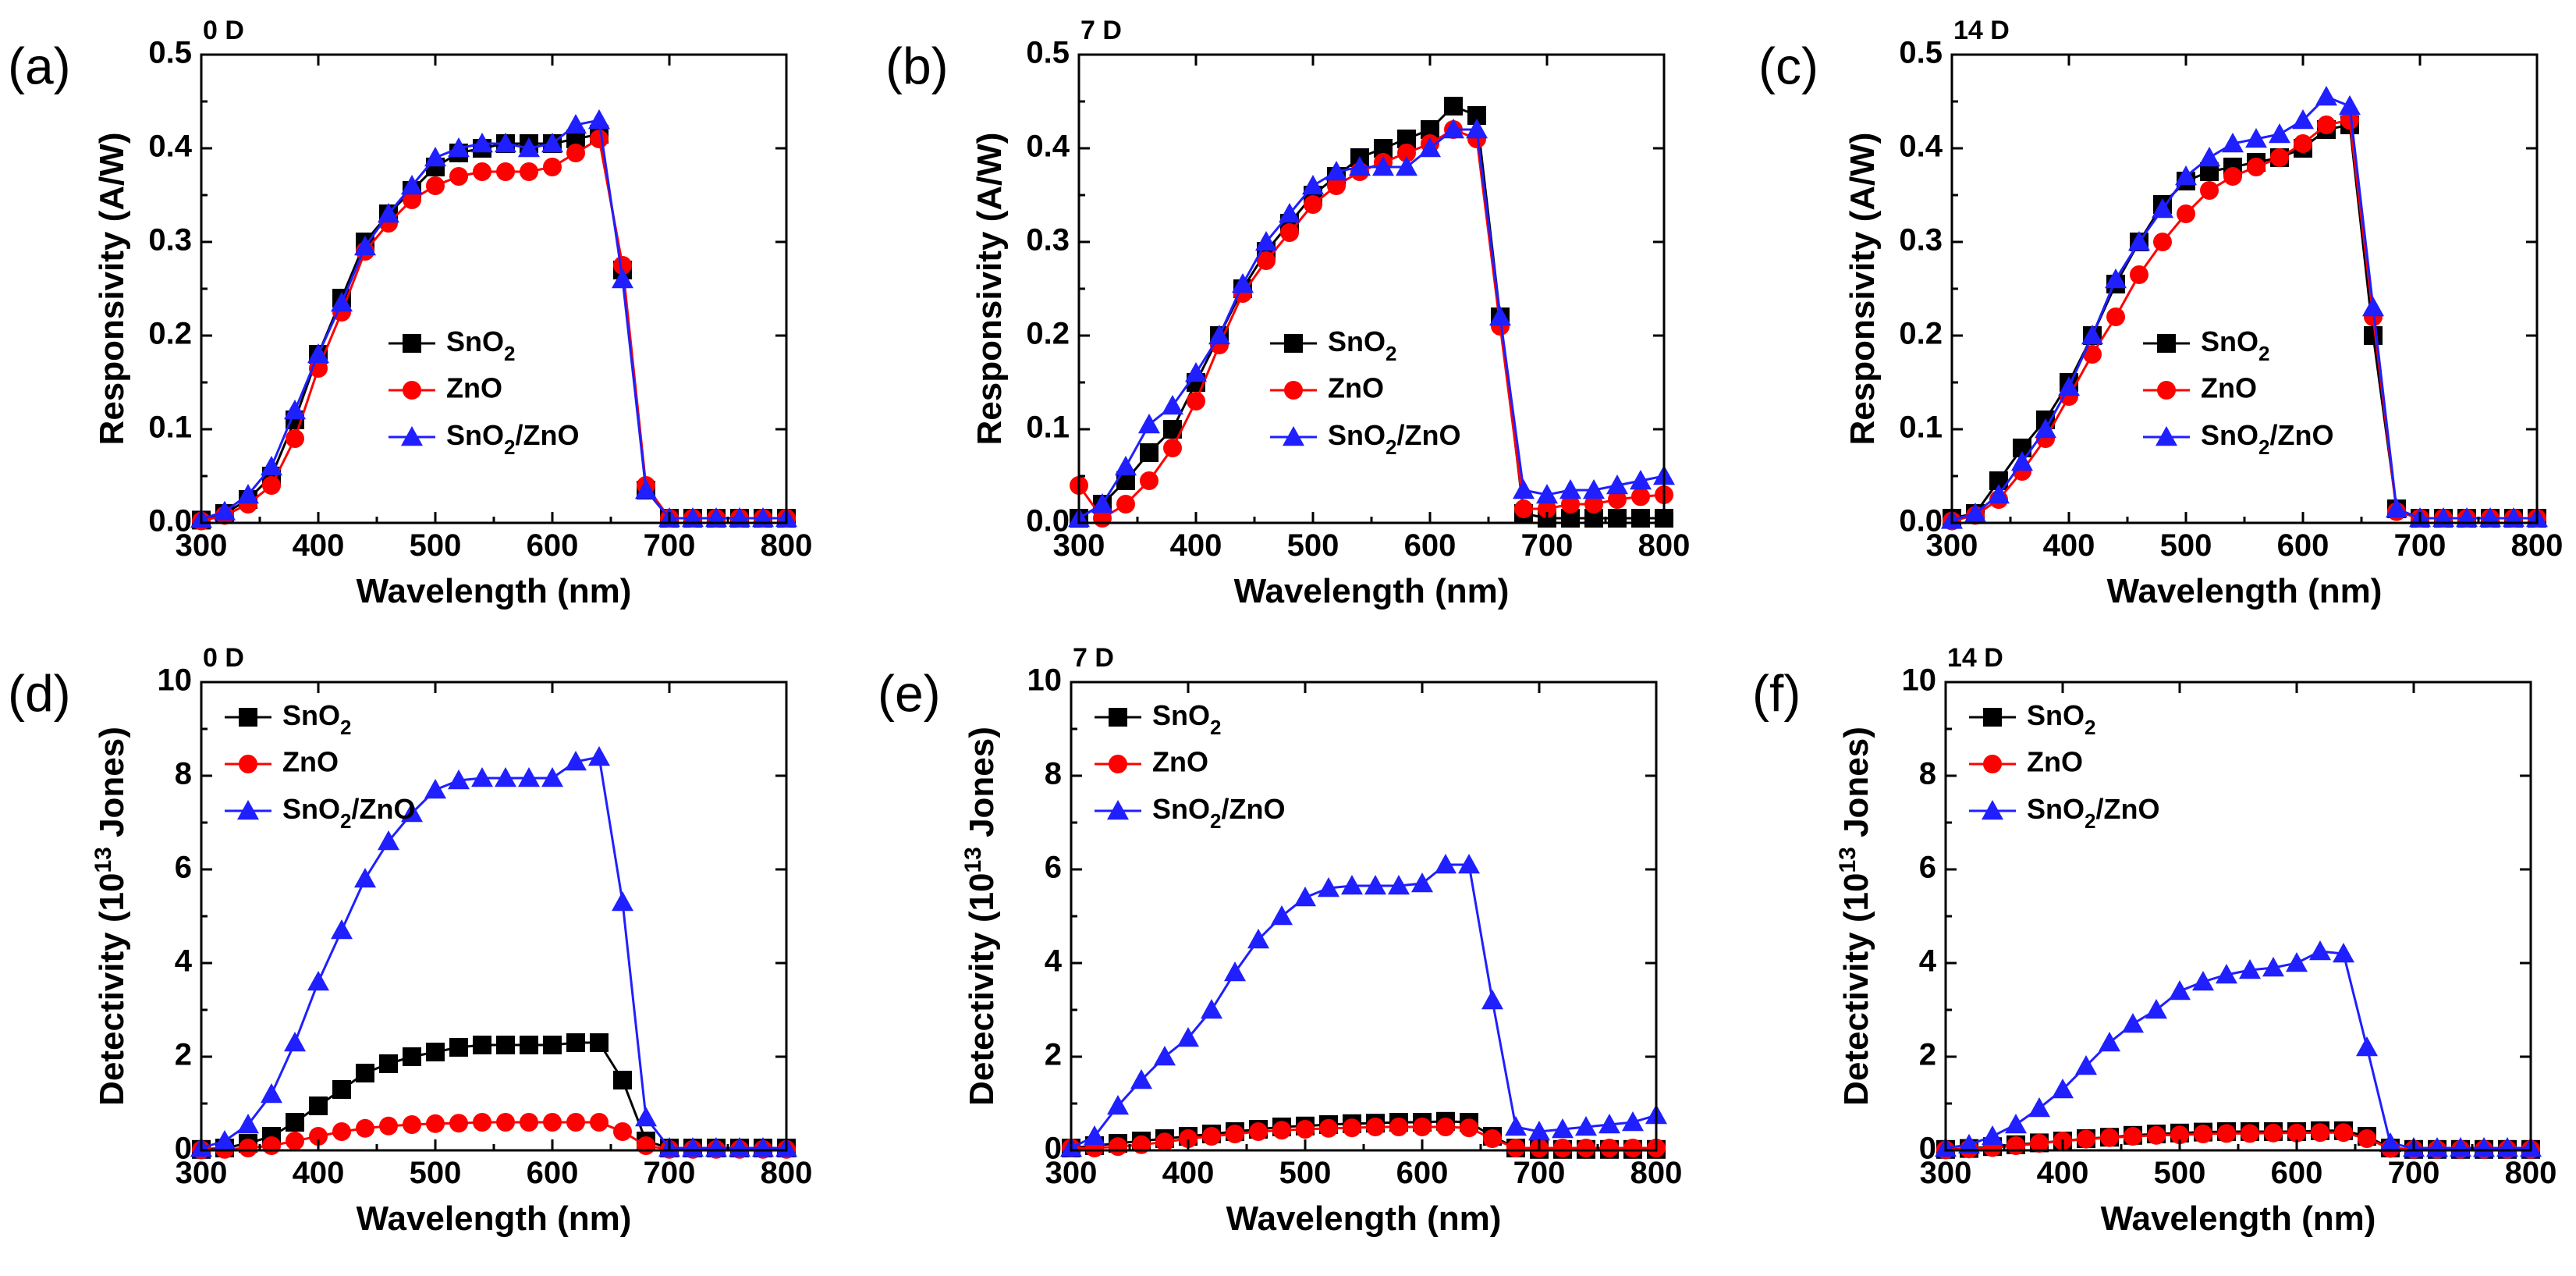 The image size is (2576, 1276). I want to click on x-tick-label: 700, so click(670, 1173).